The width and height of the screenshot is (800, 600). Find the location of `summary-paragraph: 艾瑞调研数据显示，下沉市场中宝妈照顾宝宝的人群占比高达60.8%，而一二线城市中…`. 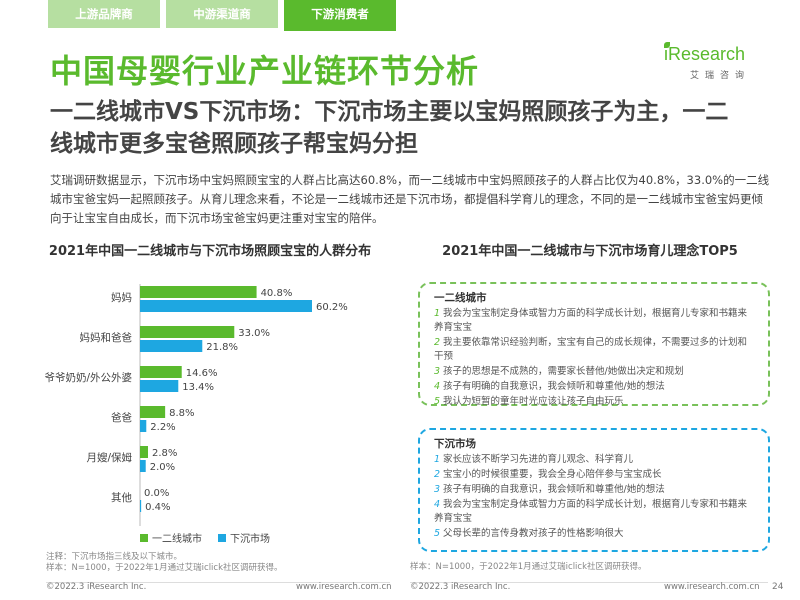

summary-paragraph: 艾瑞调研数据显示，下沉市场中宝妈照顾宝宝的人群占比高达60.8%，而一二线城市中… is located at coordinates (410, 199).